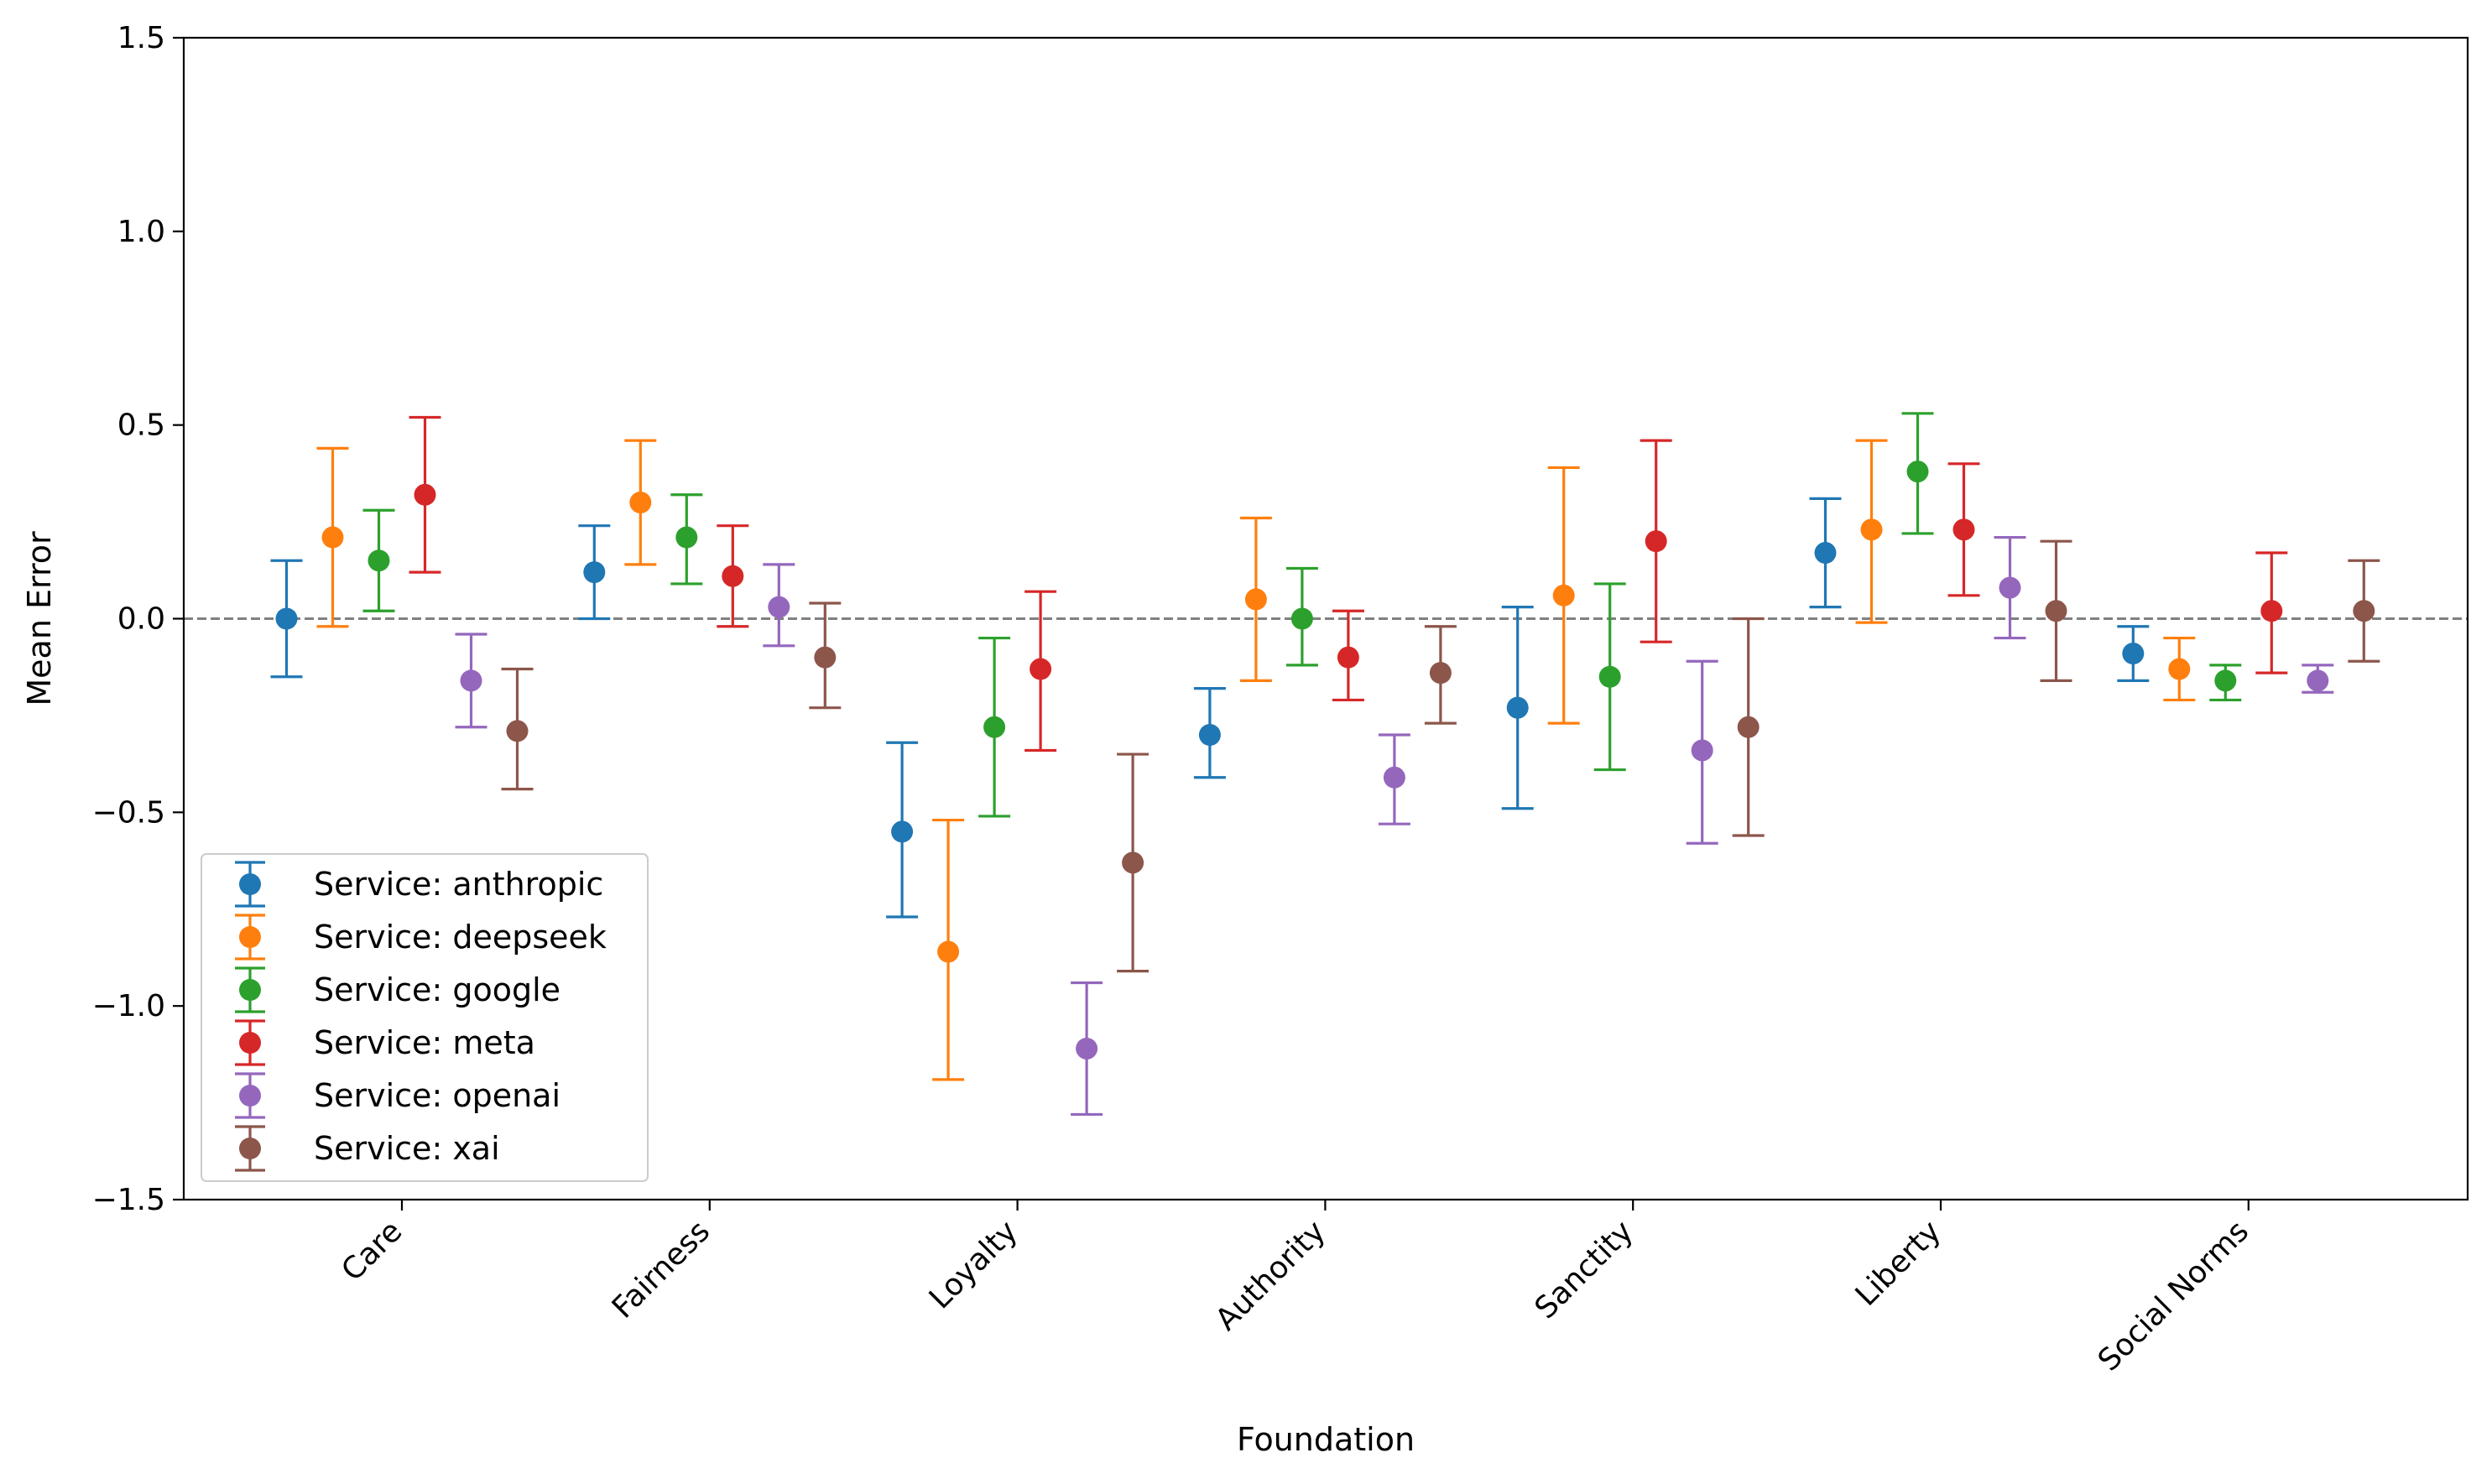  Describe the element at coordinates (141, 38) in the screenshot. I see `y-tick-label: 1.5` at that location.